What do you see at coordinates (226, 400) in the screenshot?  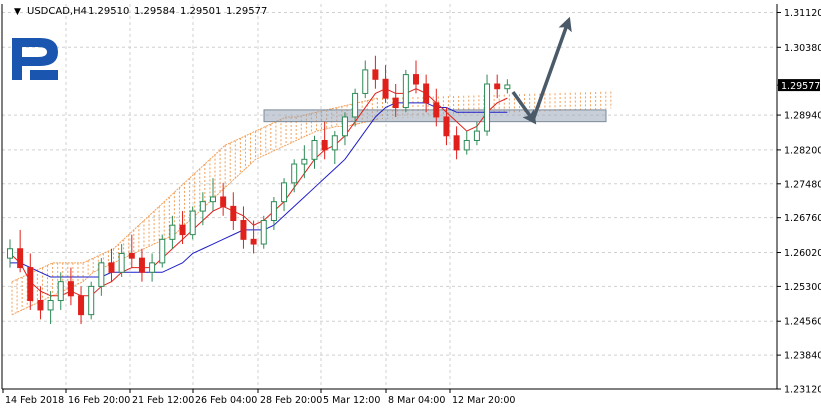 I see `x-tick-label: 26 Feb 04:00` at bounding box center [226, 400].